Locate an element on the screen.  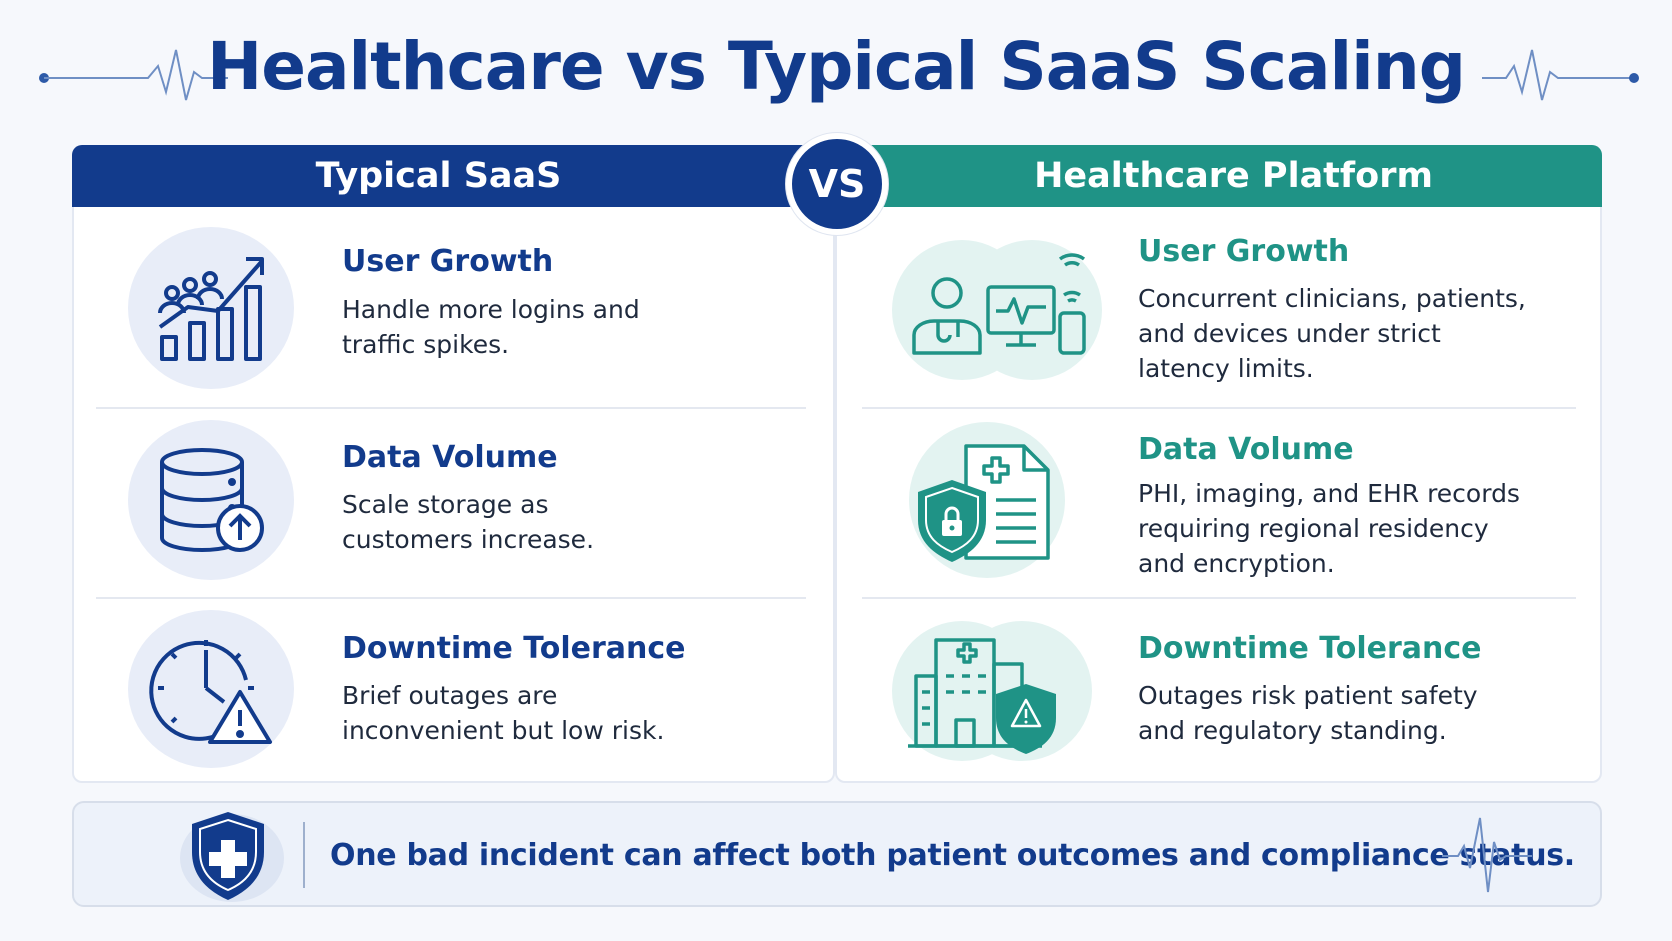
typical-saas-header: Typical SaaS is located at coordinates (453, 176).